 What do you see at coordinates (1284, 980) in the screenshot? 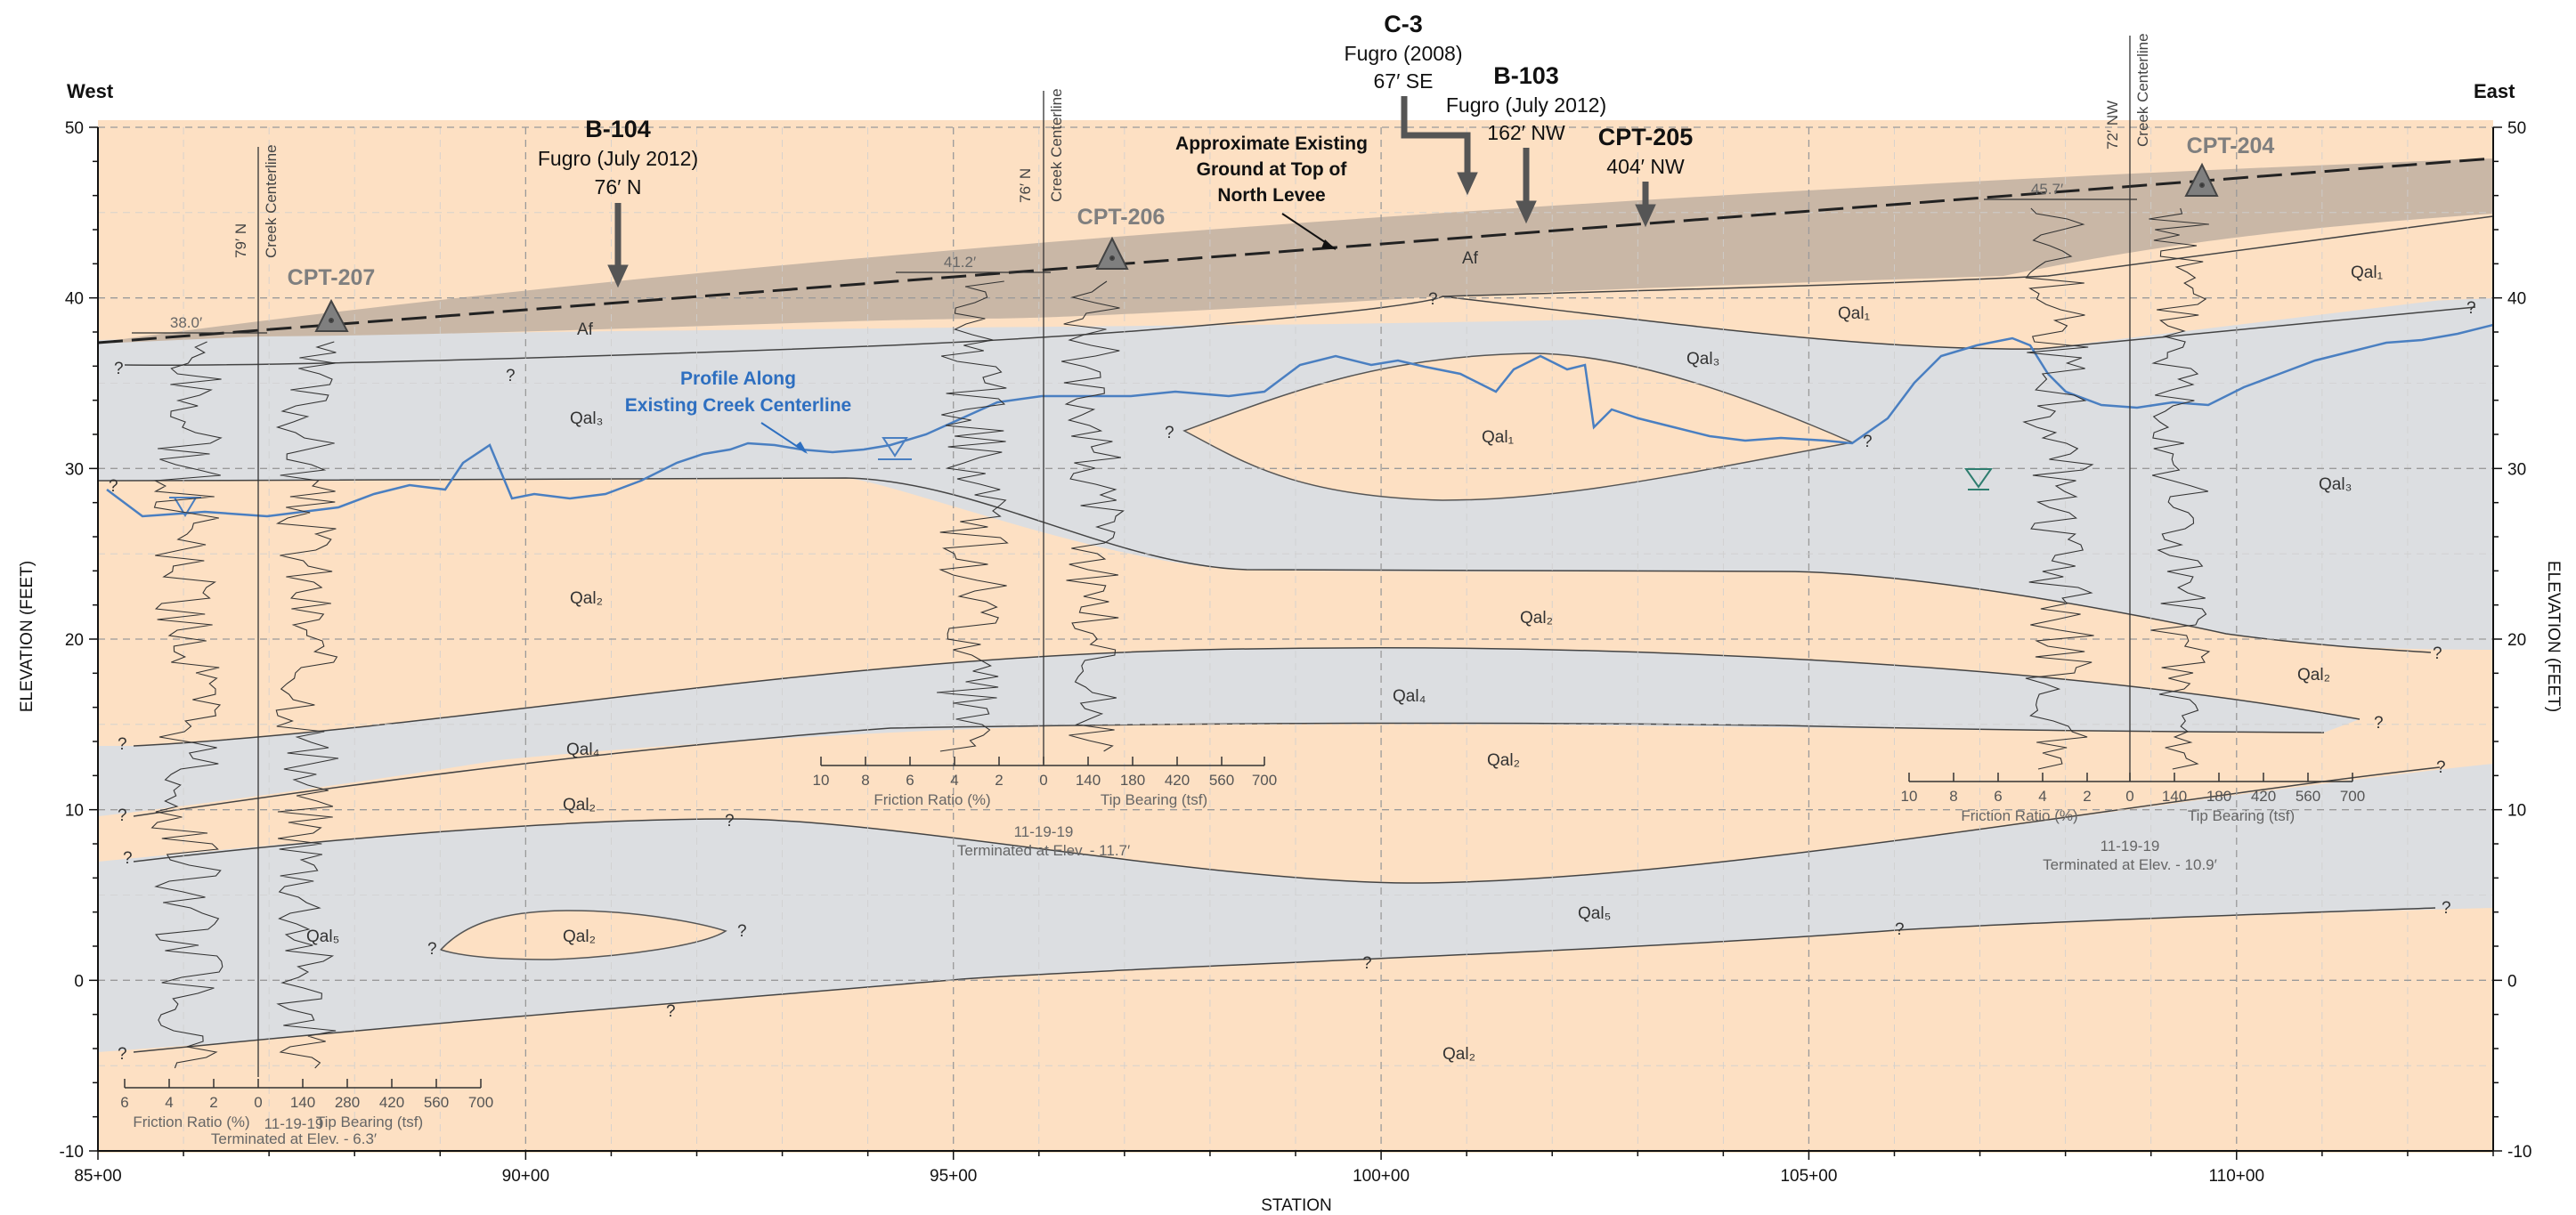
I see `qal5-base-contact` at bounding box center [1284, 980].